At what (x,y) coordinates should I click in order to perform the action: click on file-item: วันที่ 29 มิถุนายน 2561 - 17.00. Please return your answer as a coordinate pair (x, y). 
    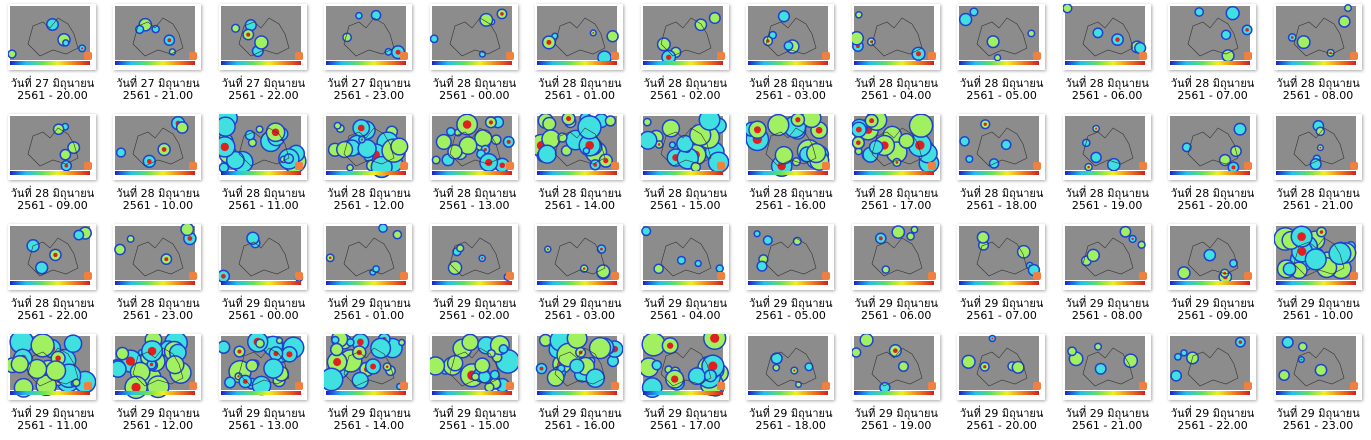
    Looking at the image, I should click on (685, 383).